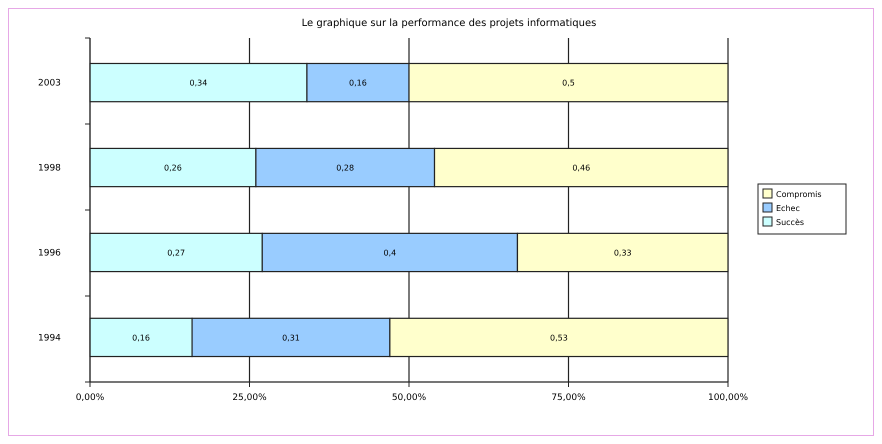 This screenshot has height=444, width=882. Describe the element at coordinates (250, 398) in the screenshot. I see `x-tick-label: 25,00%` at that location.